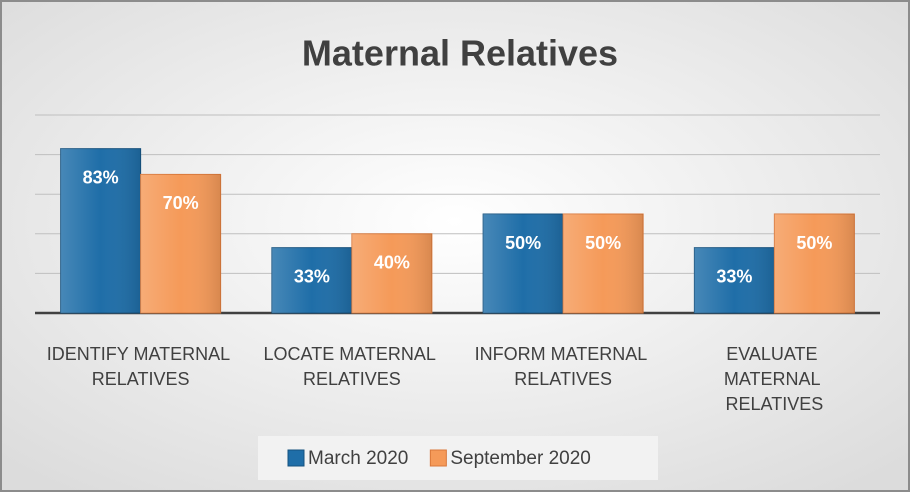 This screenshot has width=910, height=492. I want to click on legend-box, so click(458, 458).